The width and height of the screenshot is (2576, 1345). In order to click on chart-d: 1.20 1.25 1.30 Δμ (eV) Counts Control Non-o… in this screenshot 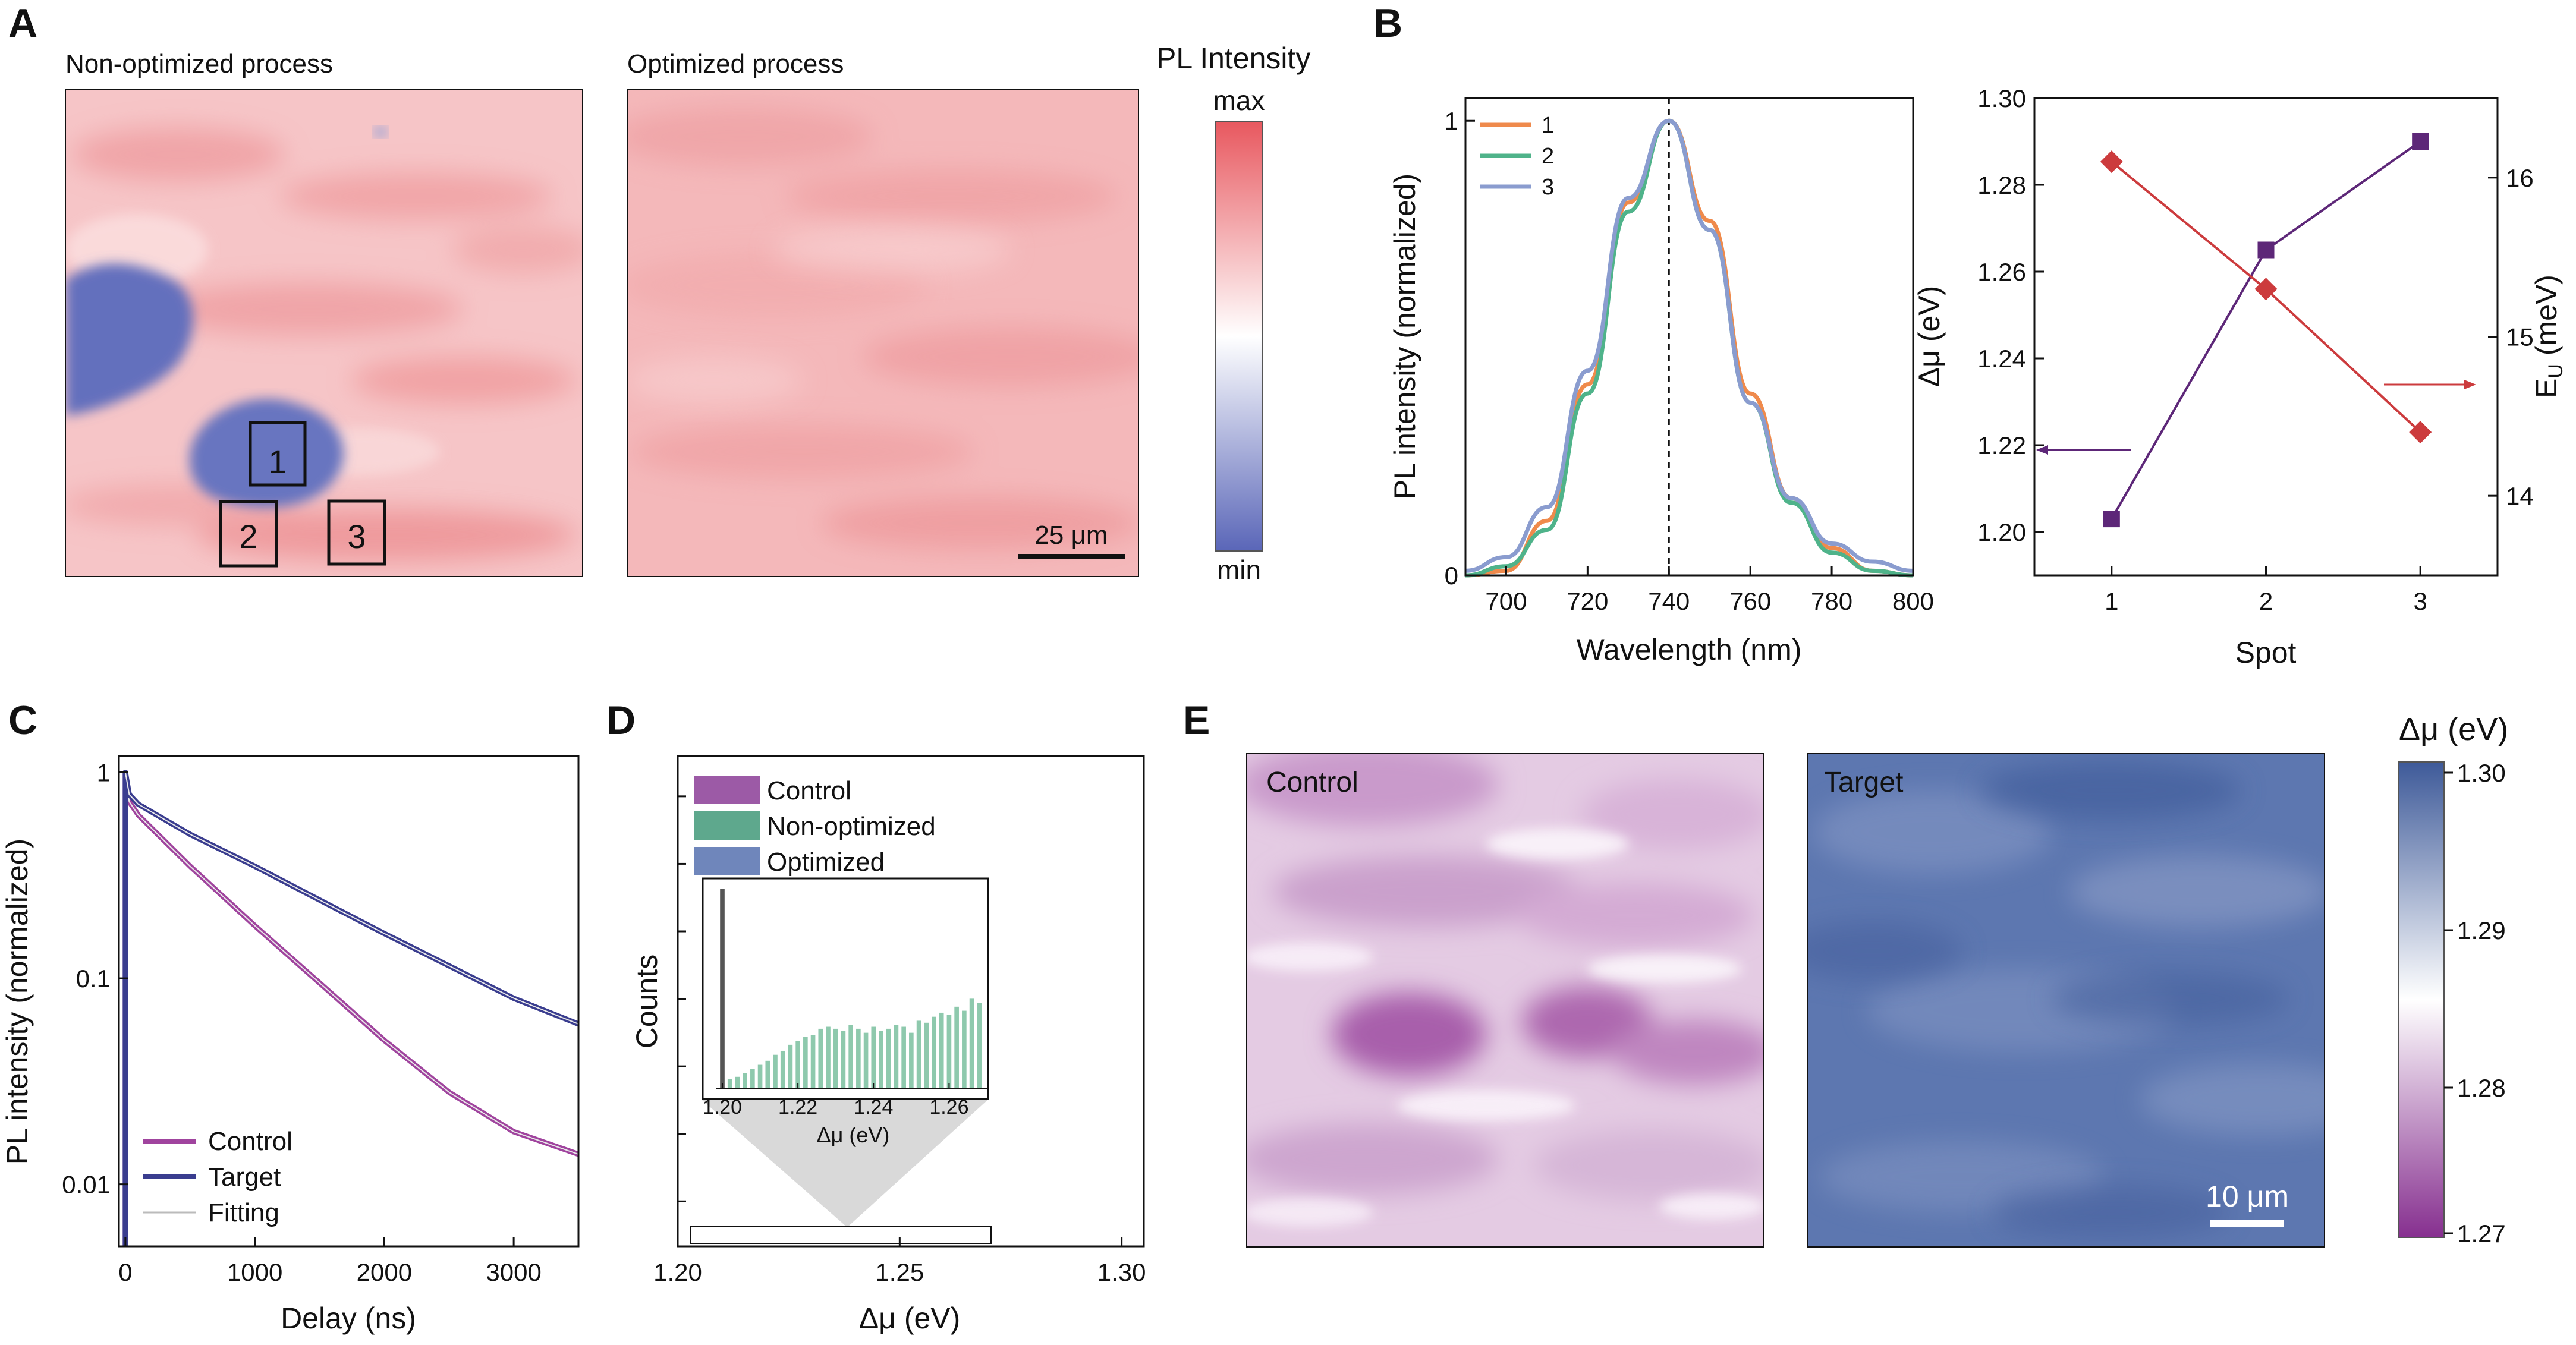, I will do `click(888, 1045)`.